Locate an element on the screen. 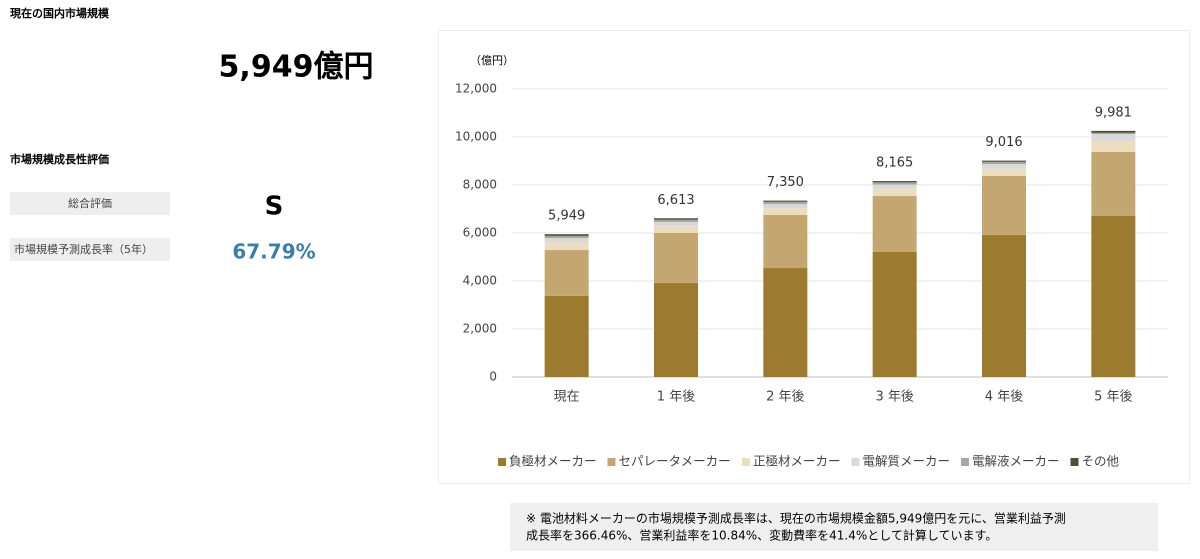  label: 総合評価 is located at coordinates (90, 203).